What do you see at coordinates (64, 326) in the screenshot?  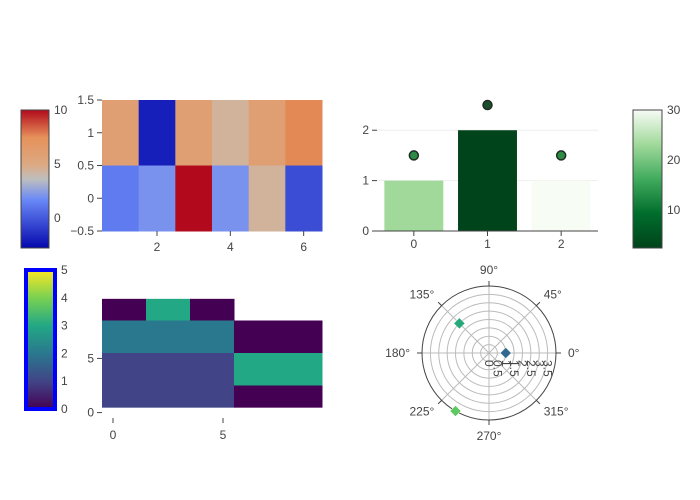 I see `colorbar-tick-label: 3` at bounding box center [64, 326].